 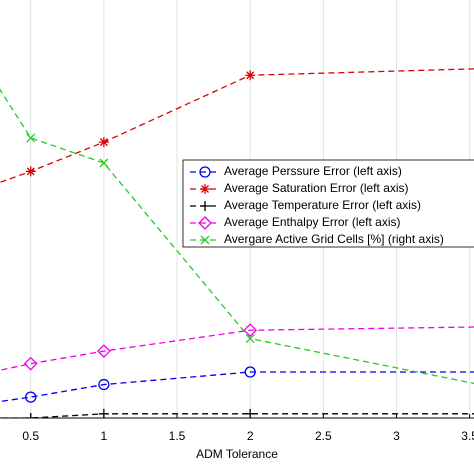 I want to click on legend-label: Average Temperature Error (left axis), so click(x=322, y=205).